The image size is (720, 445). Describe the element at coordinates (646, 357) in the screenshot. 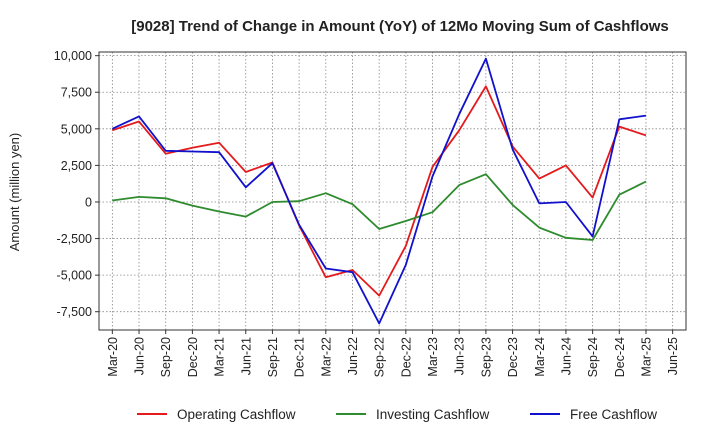

I see `x-tick-label: Mar-25` at that location.